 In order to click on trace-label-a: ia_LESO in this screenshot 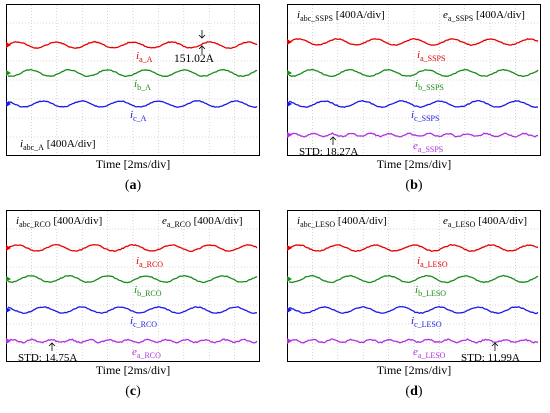, I will do `click(432, 262)`.